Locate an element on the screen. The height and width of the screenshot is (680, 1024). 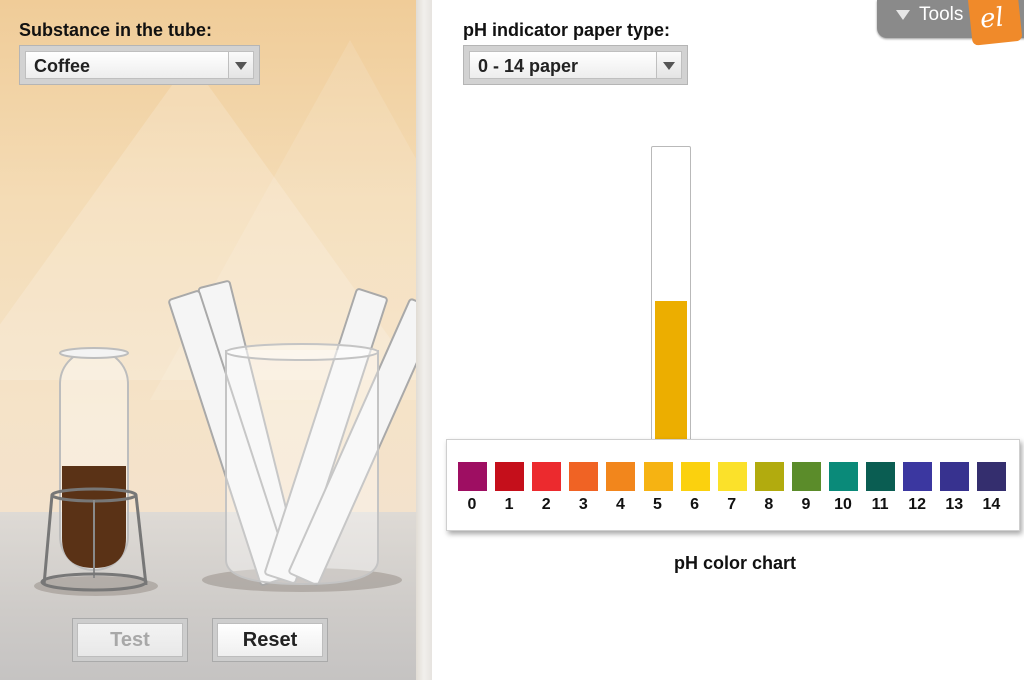
ph-color-chart: 0 1 2 3 4 5 6 7 8 9 10 11 12 13 14 is located at coordinates (733, 485).